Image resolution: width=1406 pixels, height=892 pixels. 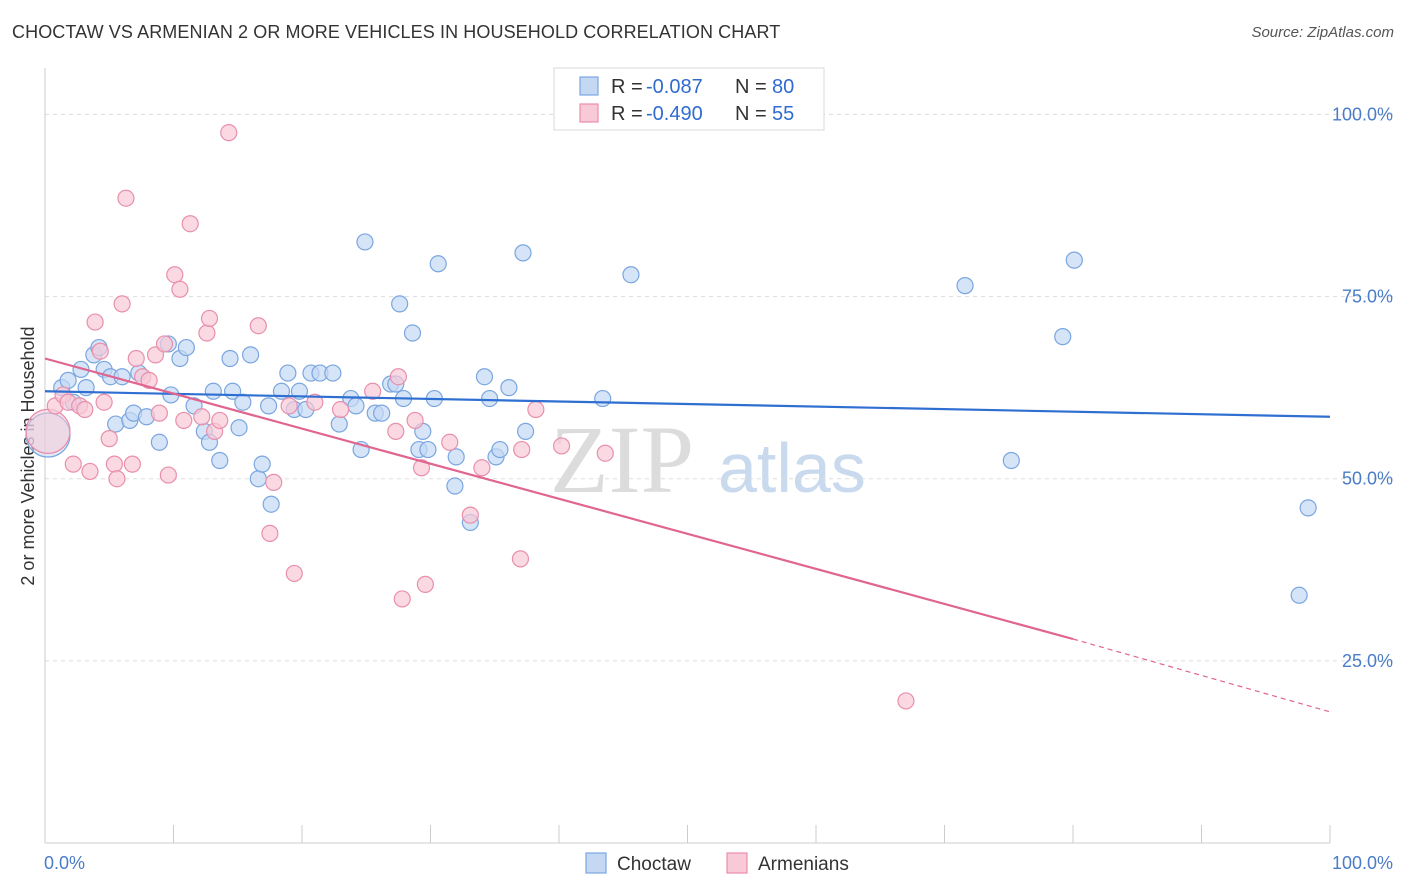 What do you see at coordinates (596, 863) in the screenshot?
I see `bottom-legend-swatch-choctaw` at bounding box center [596, 863].